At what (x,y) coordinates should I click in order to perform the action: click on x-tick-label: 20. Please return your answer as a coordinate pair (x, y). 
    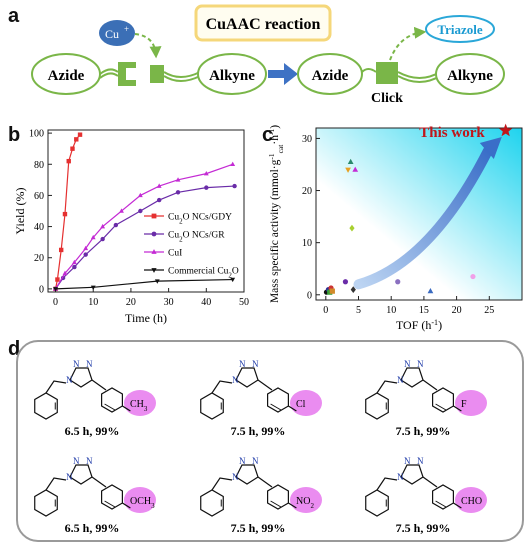
    Looking at the image, I should click on (131, 302).